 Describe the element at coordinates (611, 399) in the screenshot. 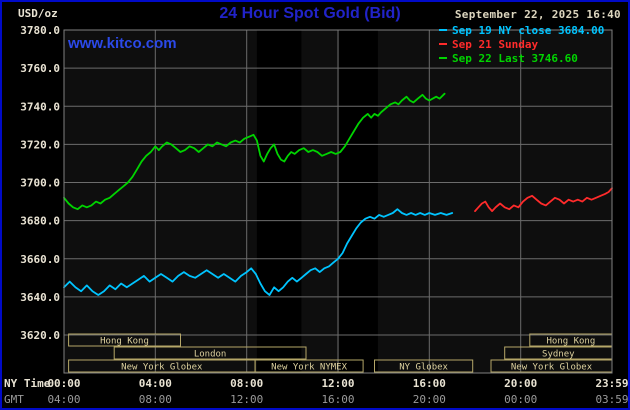

I see `x-tick-label-gmt: 03:59` at that location.